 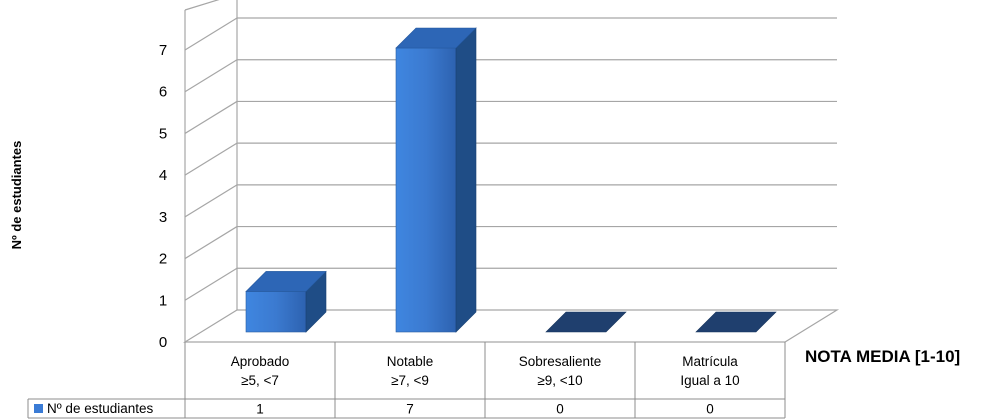 I want to click on y-tick-label: 1, so click(x=163, y=300).